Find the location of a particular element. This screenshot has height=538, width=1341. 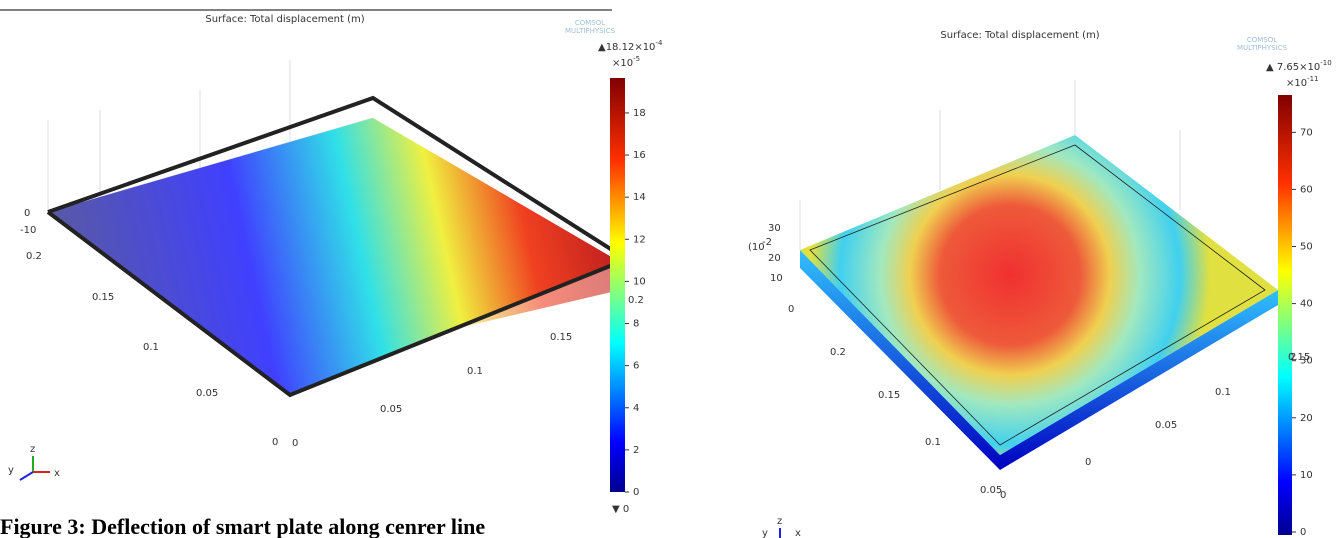

max-label: ▲ 7.65×10-10 is located at coordinates (1299, 66).